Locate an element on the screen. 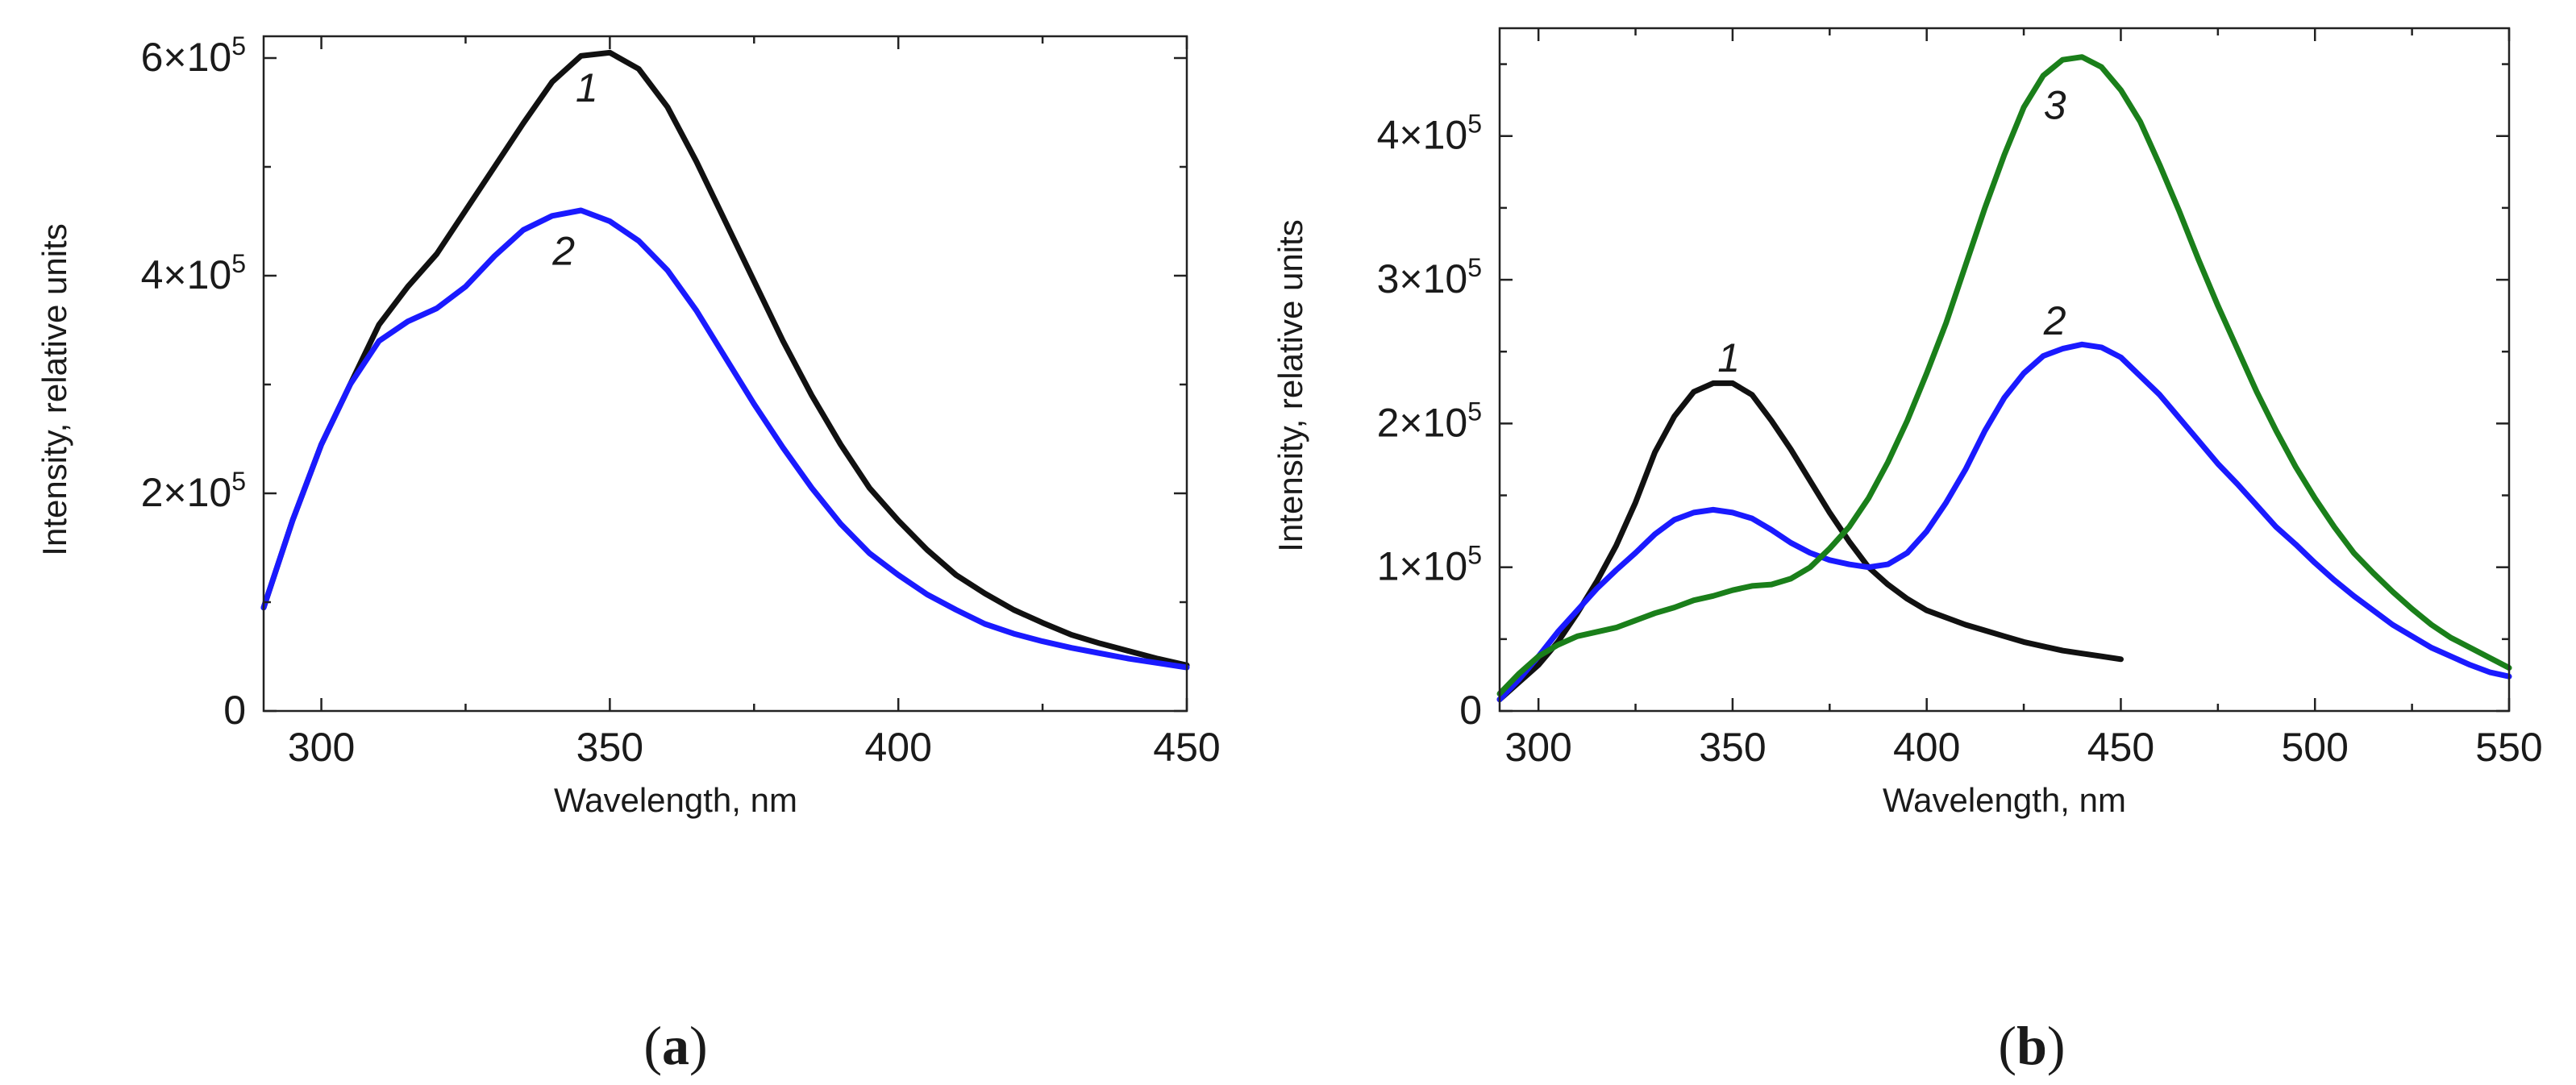 This screenshot has height=1085, width=2576. chart-b-y-tick-label: 2×10⁵ is located at coordinates (1429, 421).